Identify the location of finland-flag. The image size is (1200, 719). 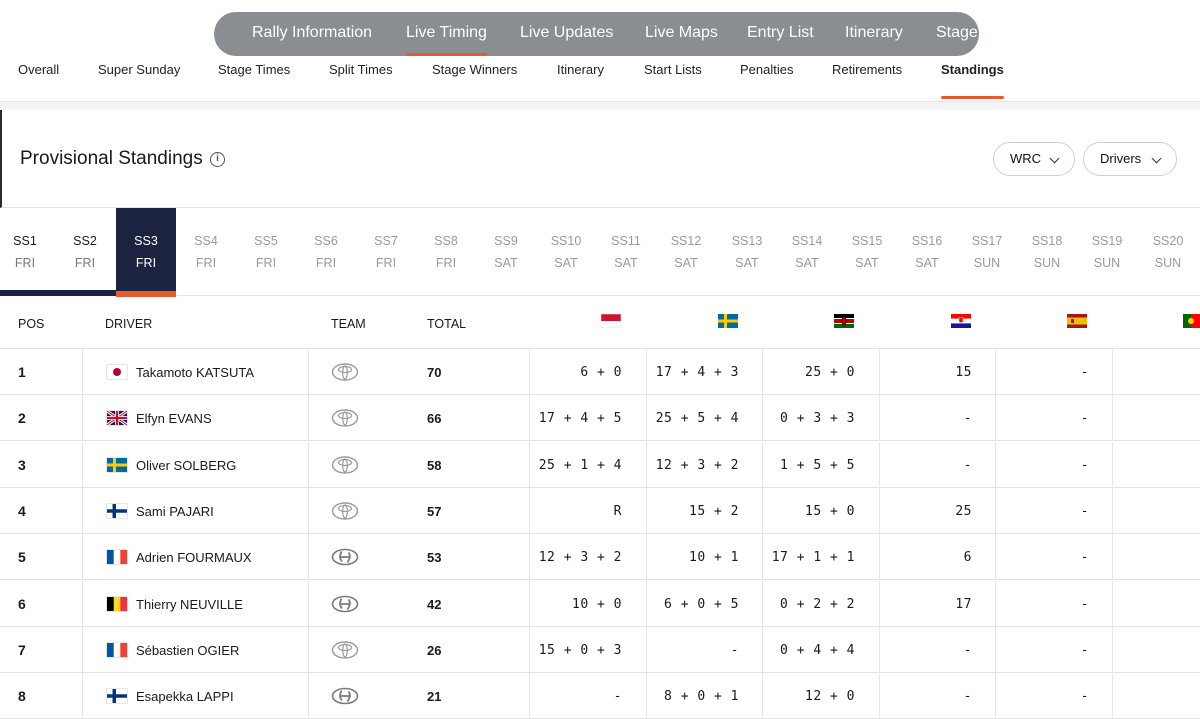
(117, 696).